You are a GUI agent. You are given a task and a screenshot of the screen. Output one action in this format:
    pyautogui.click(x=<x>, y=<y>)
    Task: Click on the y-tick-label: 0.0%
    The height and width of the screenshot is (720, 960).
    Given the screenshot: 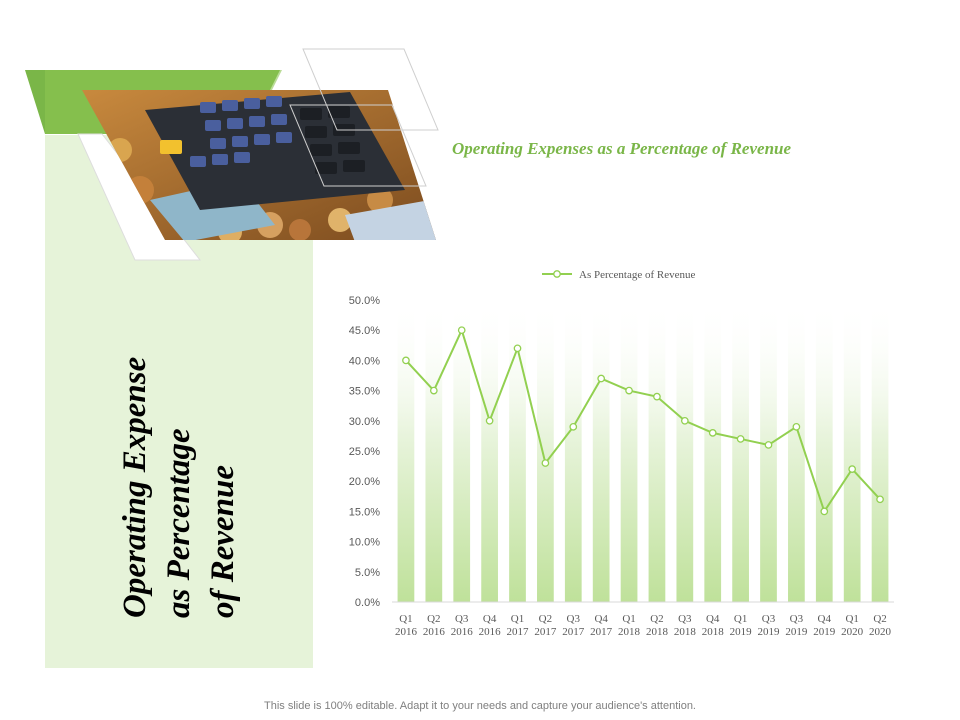 What is the action you would take?
    pyautogui.click(x=367, y=603)
    